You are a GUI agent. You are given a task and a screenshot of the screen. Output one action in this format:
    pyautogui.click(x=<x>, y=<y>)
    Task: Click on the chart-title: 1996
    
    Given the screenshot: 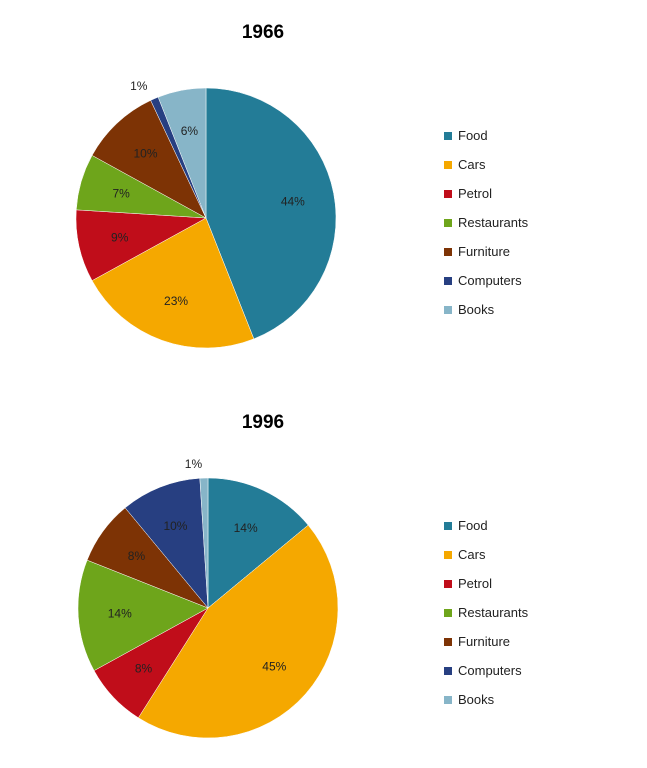 What is the action you would take?
    pyautogui.click(x=263, y=422)
    